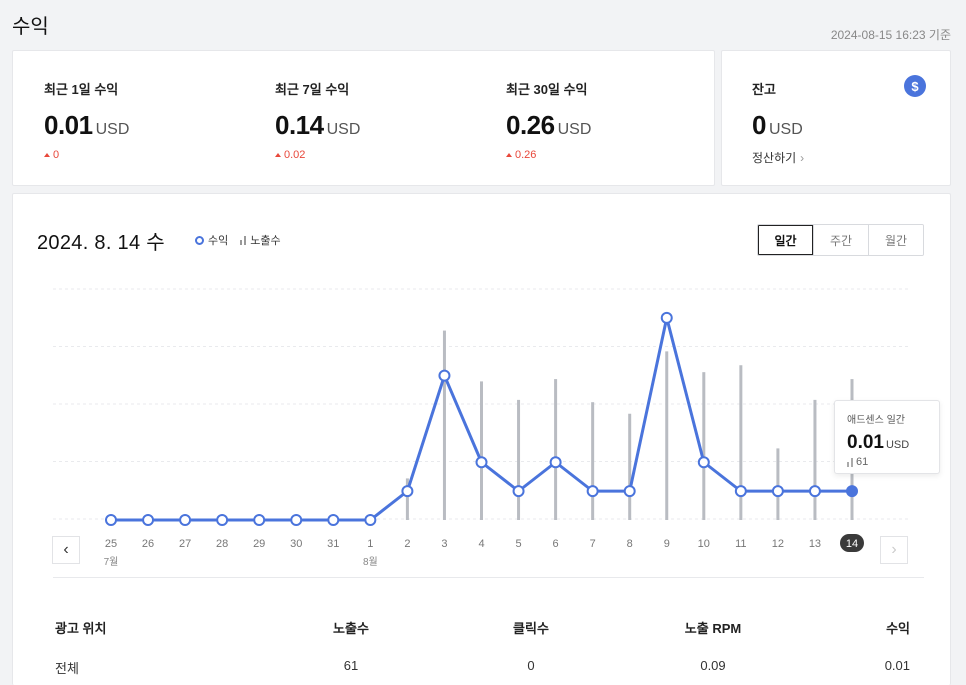 Image resolution: width=966 pixels, height=685 pixels. What do you see at coordinates (111, 544) in the screenshot?
I see `x-tick-label: 25` at bounding box center [111, 544].